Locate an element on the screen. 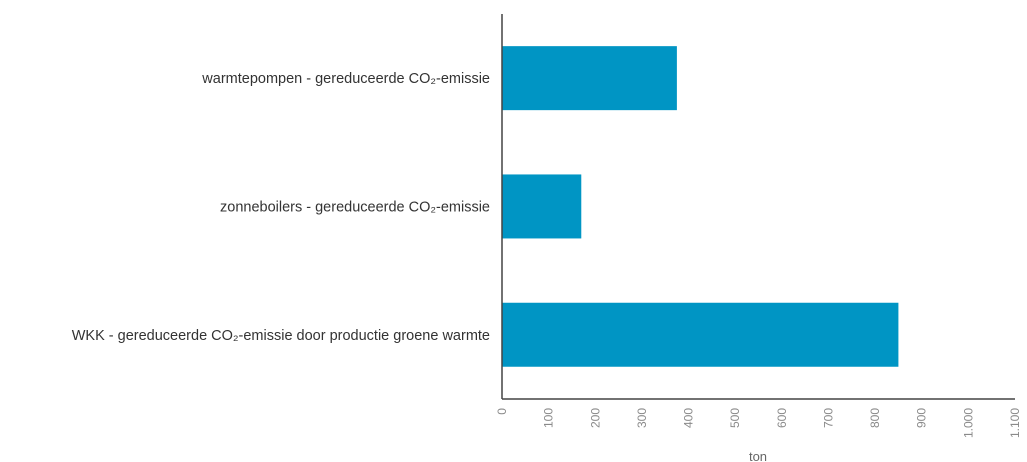 The image size is (1027, 462). x-tick-label-5: 500 is located at coordinates (735, 418).